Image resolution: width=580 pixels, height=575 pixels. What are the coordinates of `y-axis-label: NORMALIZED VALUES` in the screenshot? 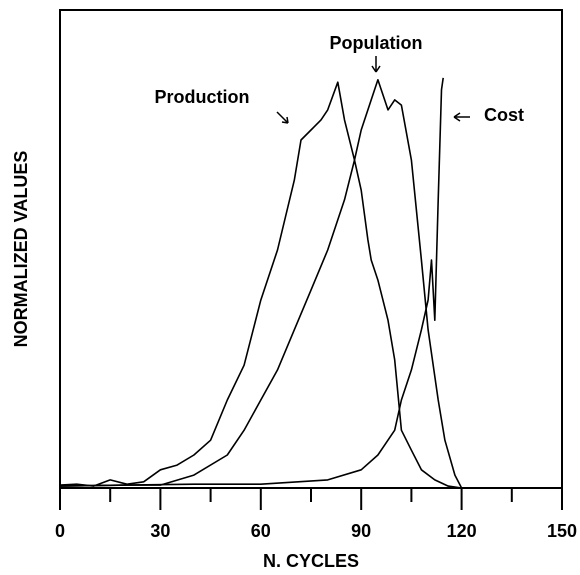 It's located at (21, 249).